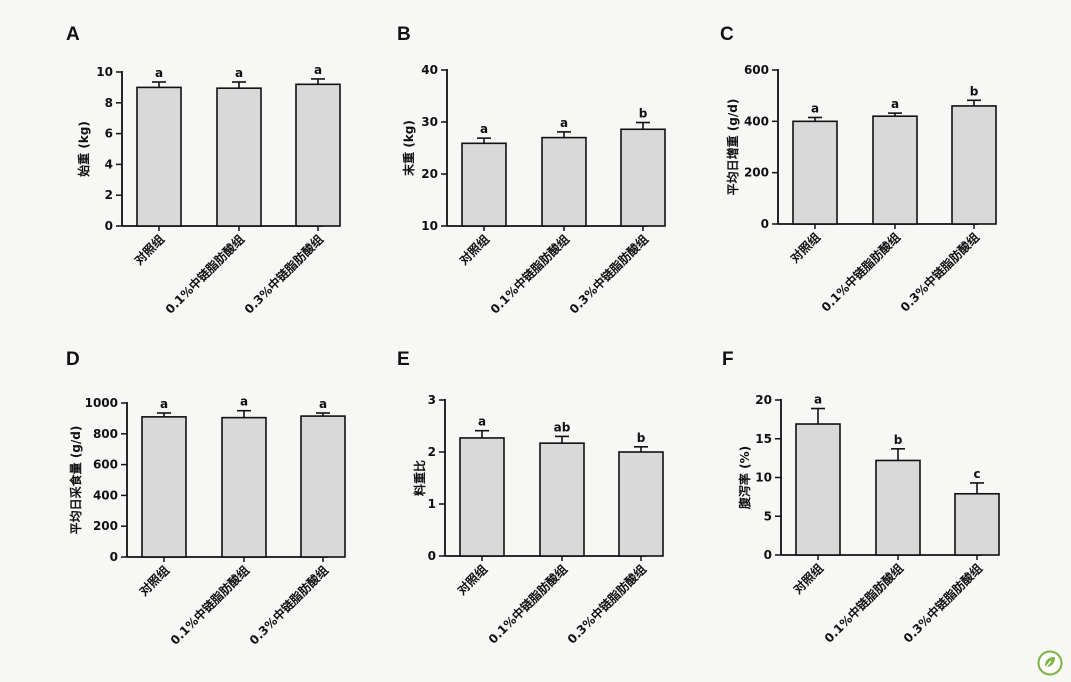 The image size is (1071, 682). Describe the element at coordinates (429, 70) in the screenshot. I see `y-tick-label: 40` at that location.